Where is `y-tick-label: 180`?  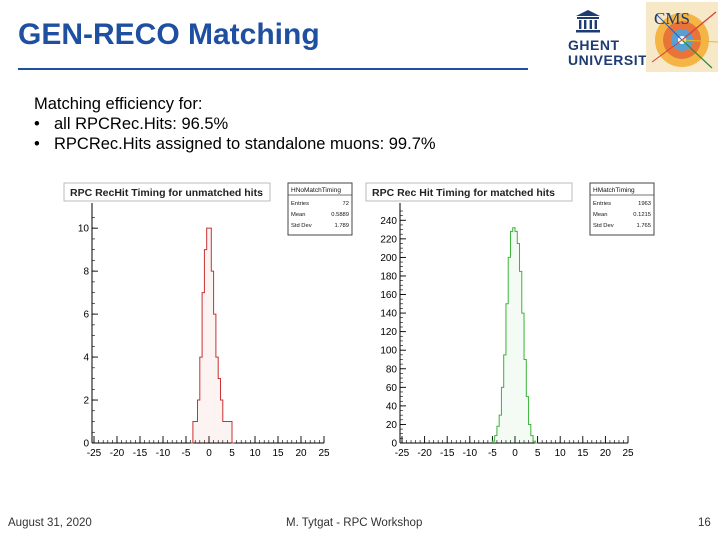
y-tick-label: 180 is located at coordinates (388, 276).